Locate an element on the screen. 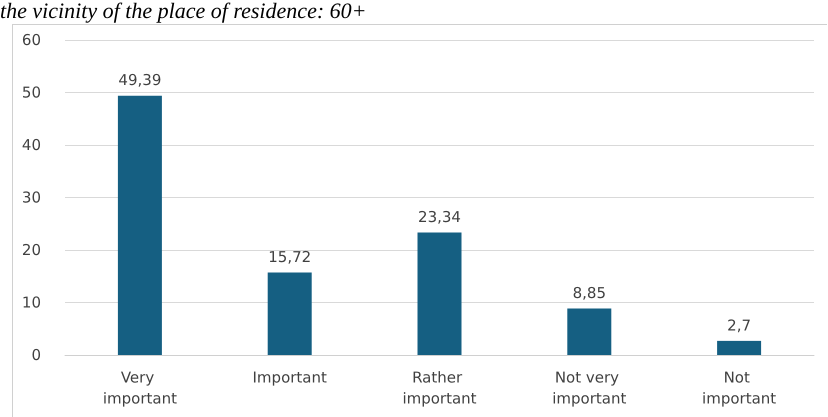 This screenshot has width=828, height=417. y-tick-label: 10 is located at coordinates (31, 303).